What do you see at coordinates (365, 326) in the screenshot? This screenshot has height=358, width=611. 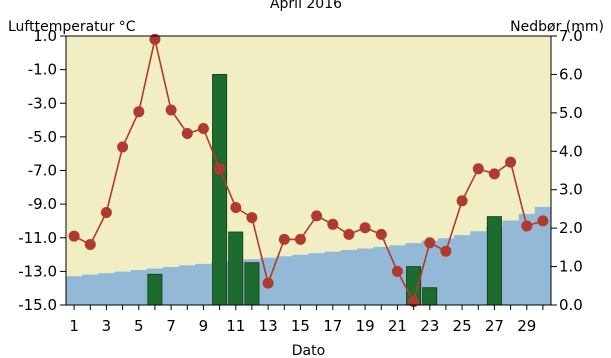 I see `x-tick-label: 19` at bounding box center [365, 326].